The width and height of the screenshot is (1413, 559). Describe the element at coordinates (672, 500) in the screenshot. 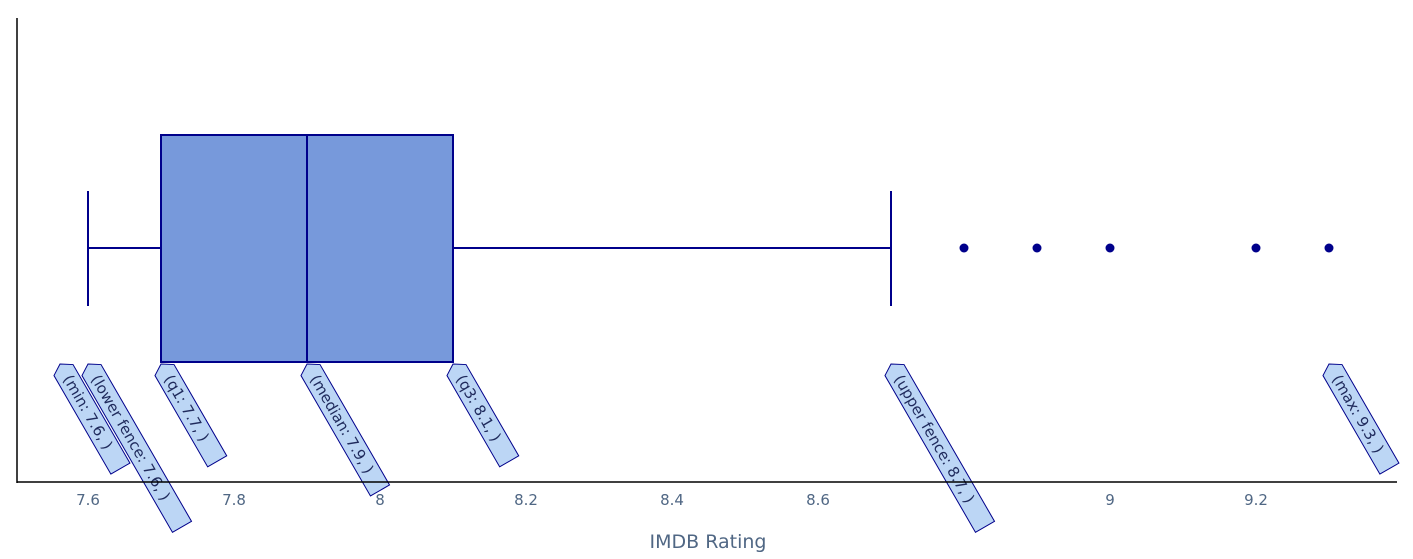

I see `x-tick-label: 8.4` at that location.